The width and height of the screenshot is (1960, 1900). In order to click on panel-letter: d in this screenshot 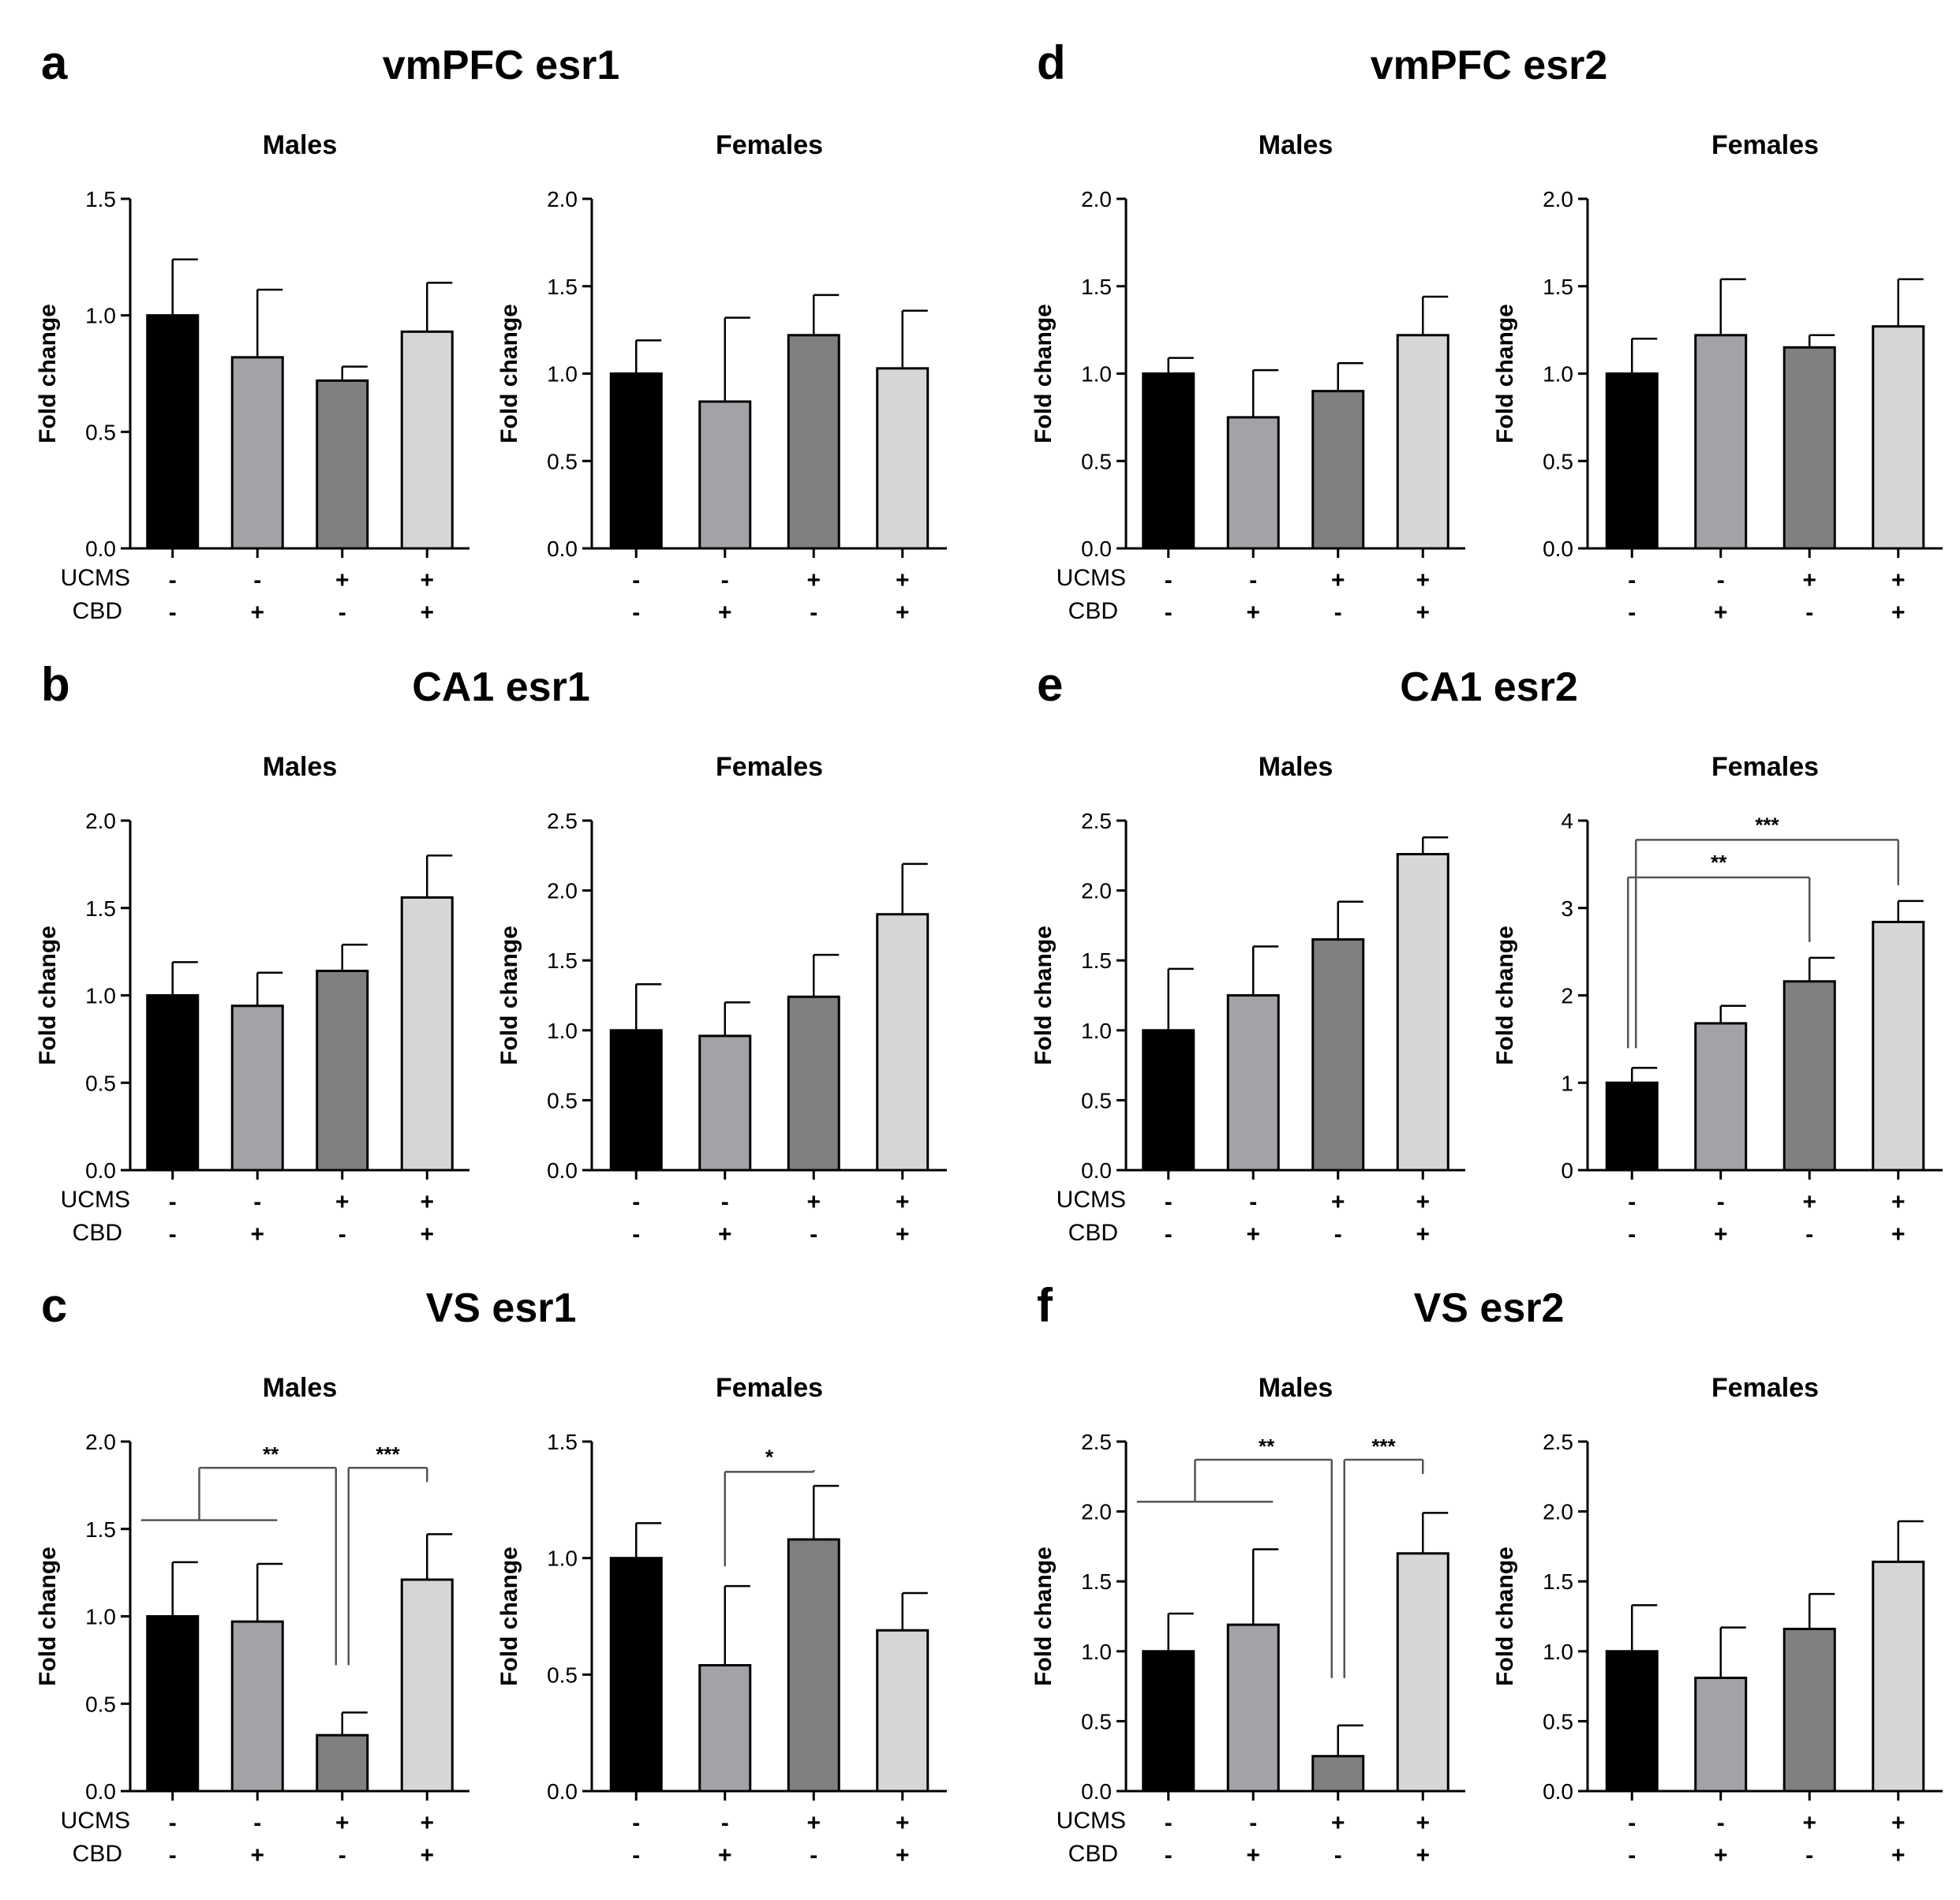, I will do `click(1051, 62)`.